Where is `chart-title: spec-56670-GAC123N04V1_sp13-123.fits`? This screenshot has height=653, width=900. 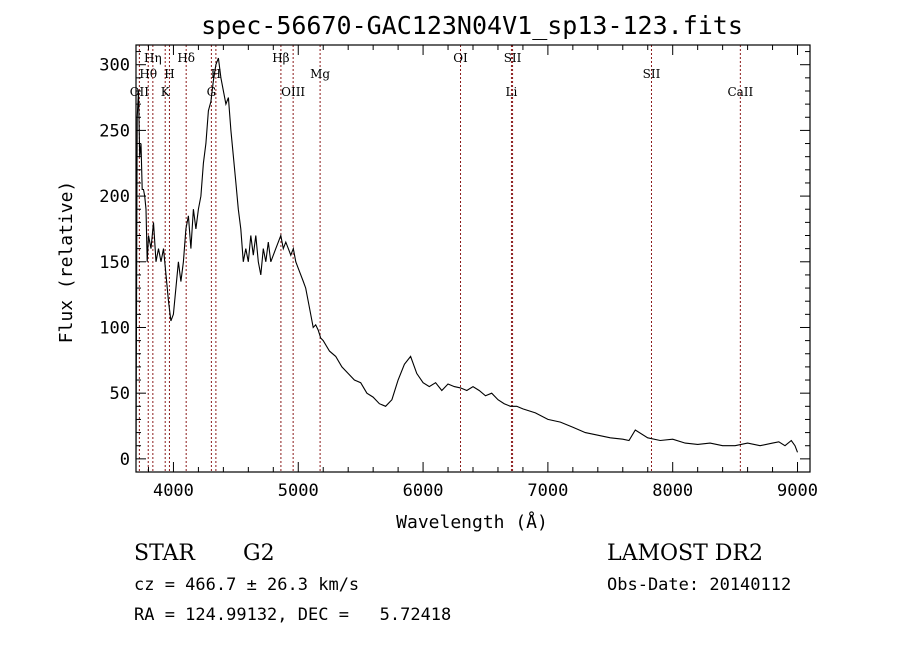 chart-title: spec-56670-GAC123N04V1_sp13-123.fits is located at coordinates (472, 25).